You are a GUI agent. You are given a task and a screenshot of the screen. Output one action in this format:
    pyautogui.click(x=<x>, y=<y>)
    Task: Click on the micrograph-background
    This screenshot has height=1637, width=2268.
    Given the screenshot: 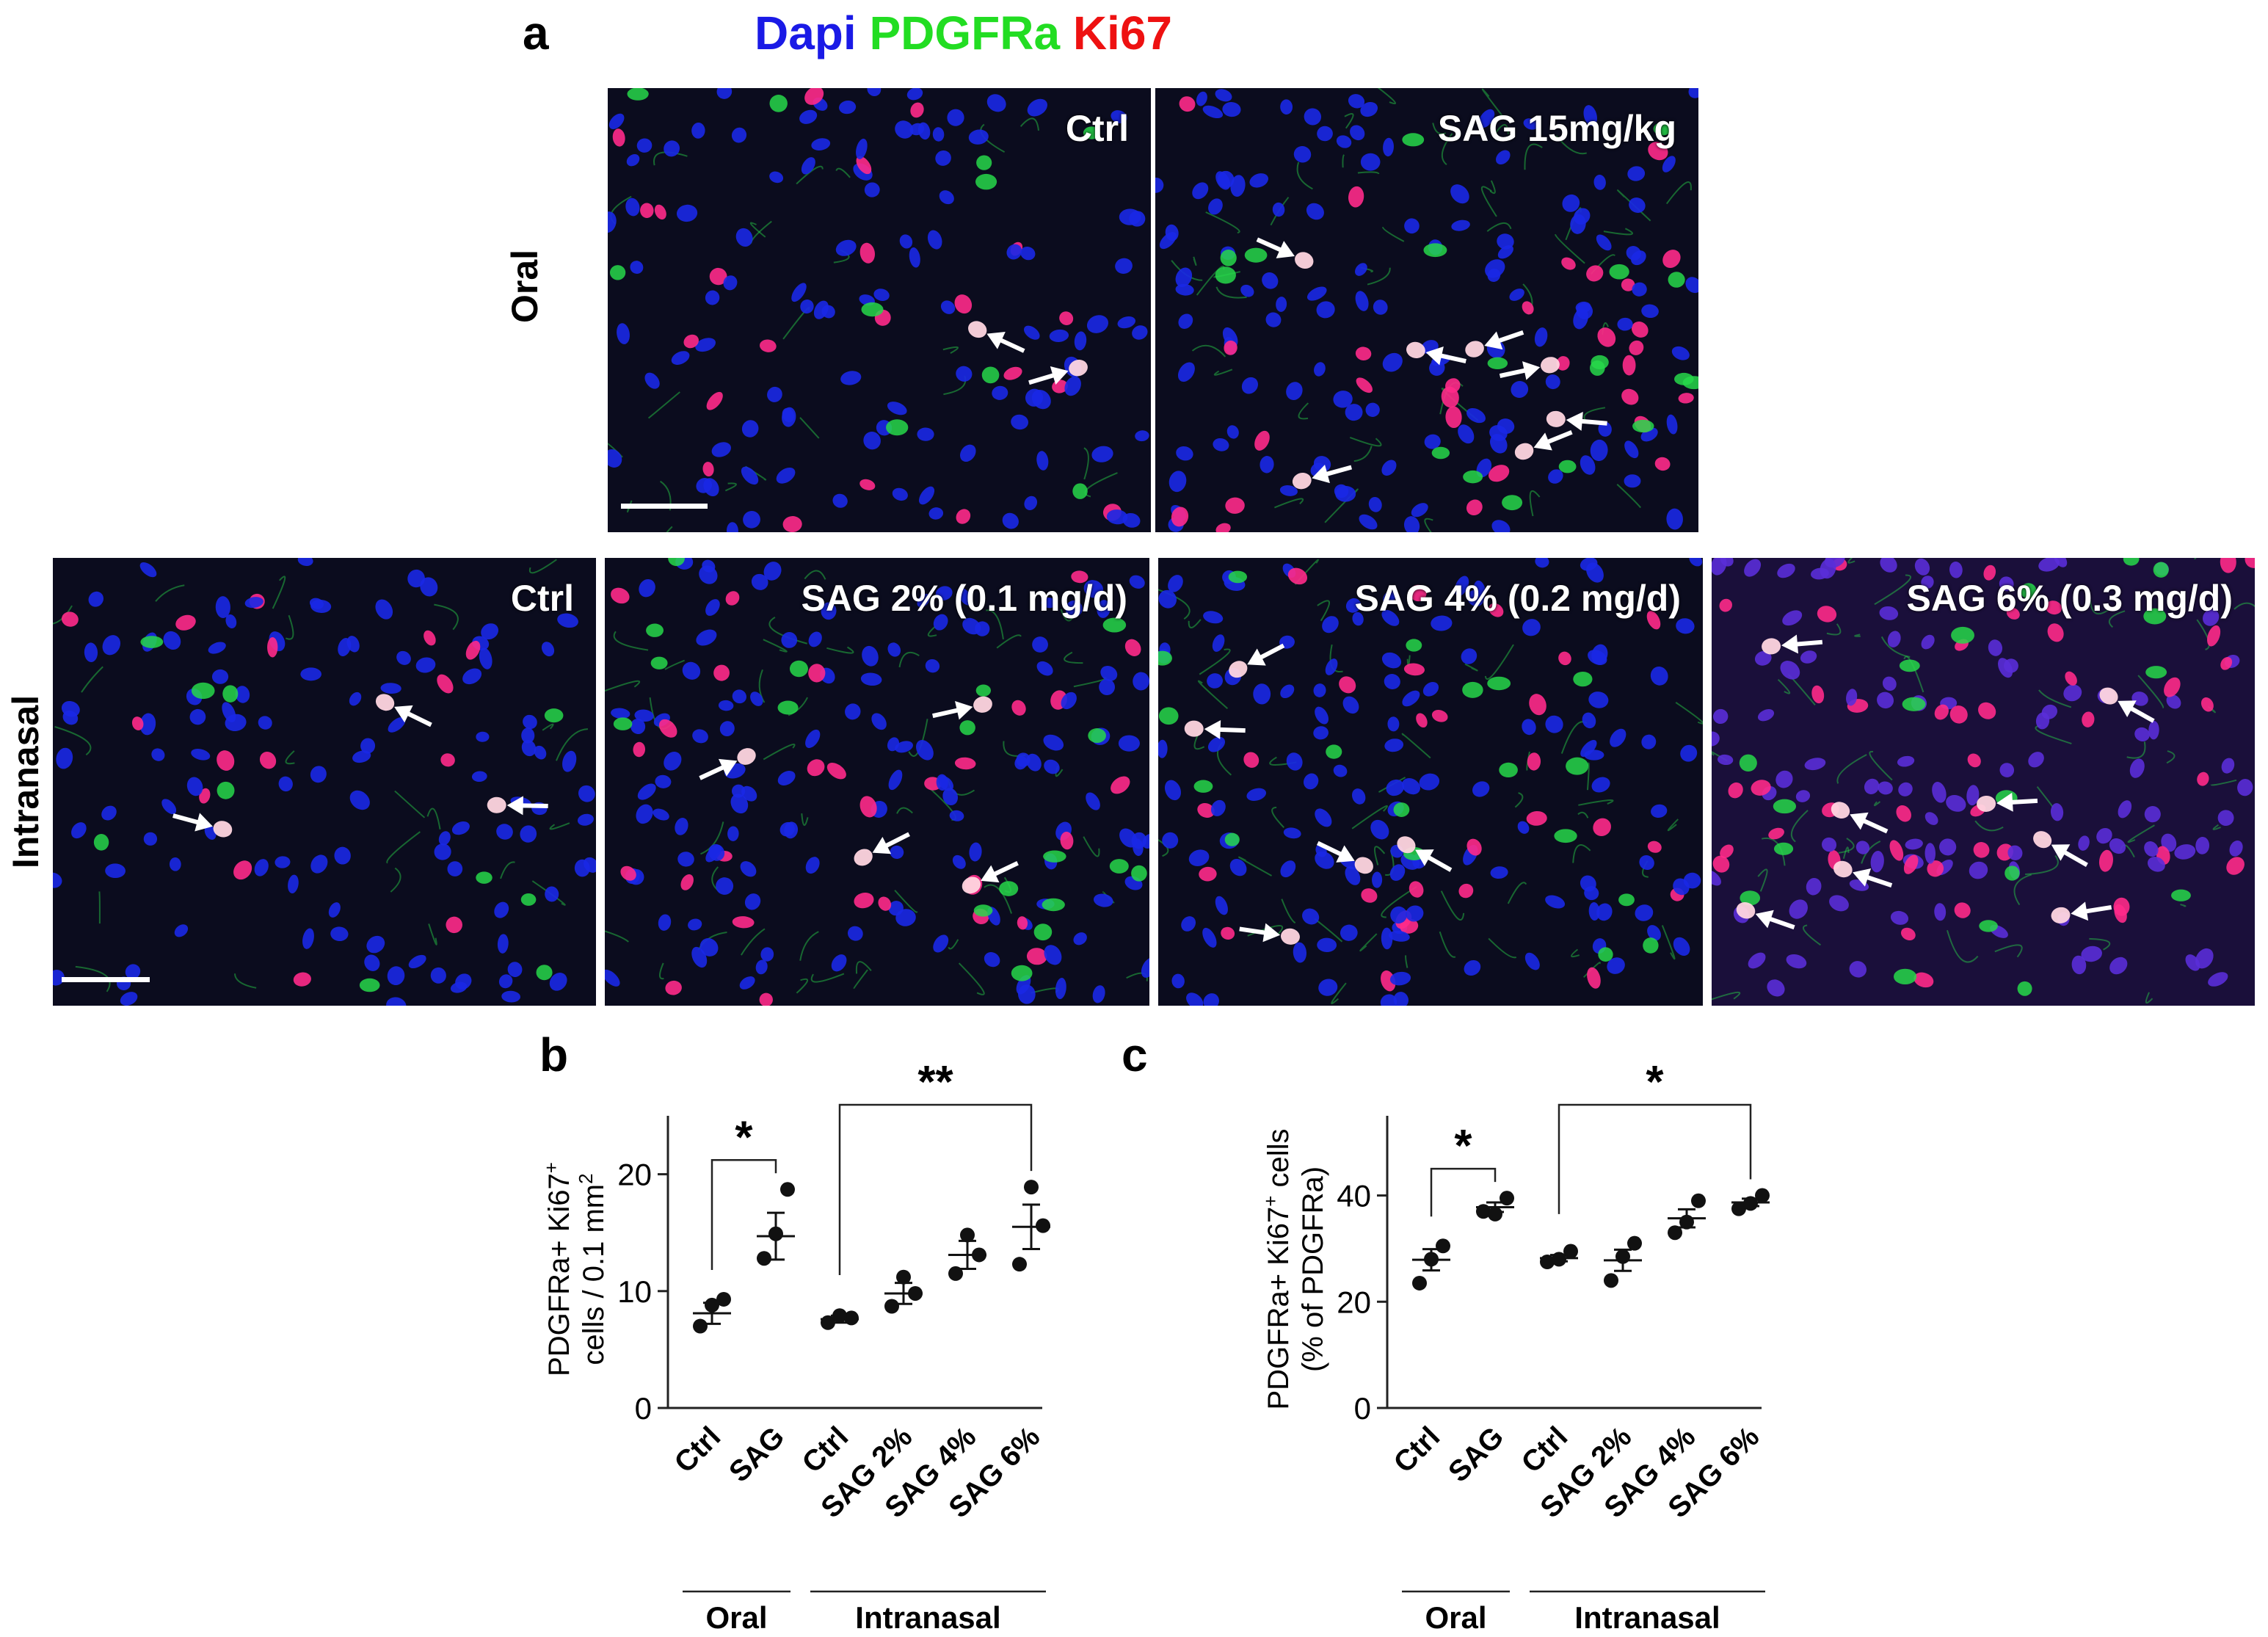 What is the action you would take?
    pyautogui.click(x=324, y=782)
    